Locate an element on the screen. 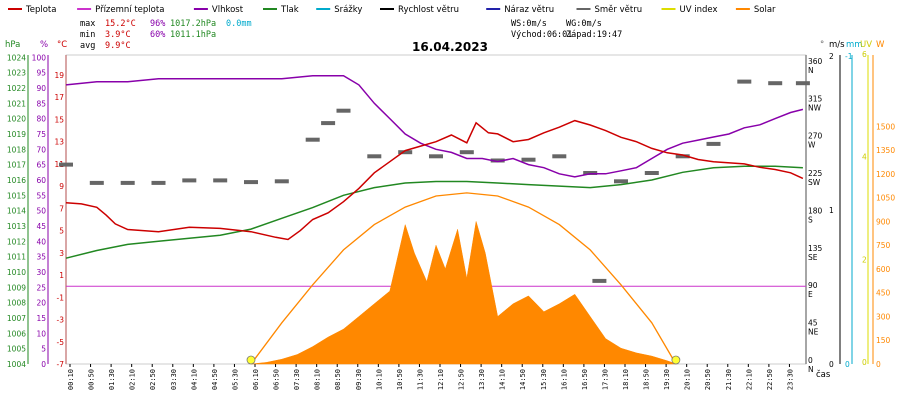 This screenshot has height=400, width=900. tick-temperature: 1 is located at coordinates (61, 275).